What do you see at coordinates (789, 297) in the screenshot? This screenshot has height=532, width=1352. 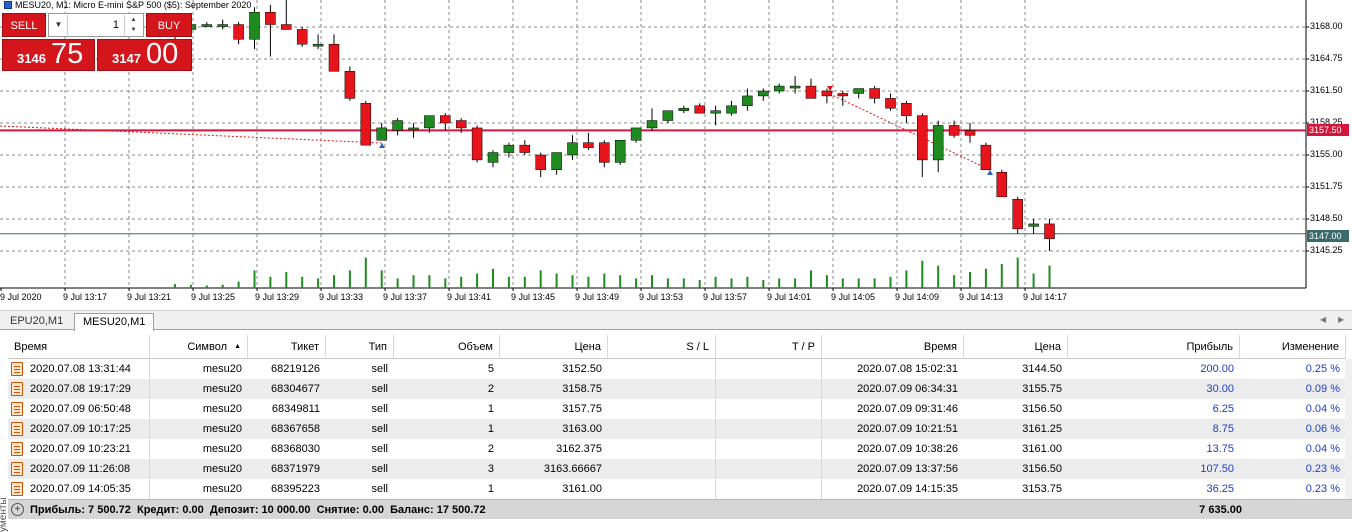 I see `time-tick-label: 9 Jul 14:01` at bounding box center [789, 297].